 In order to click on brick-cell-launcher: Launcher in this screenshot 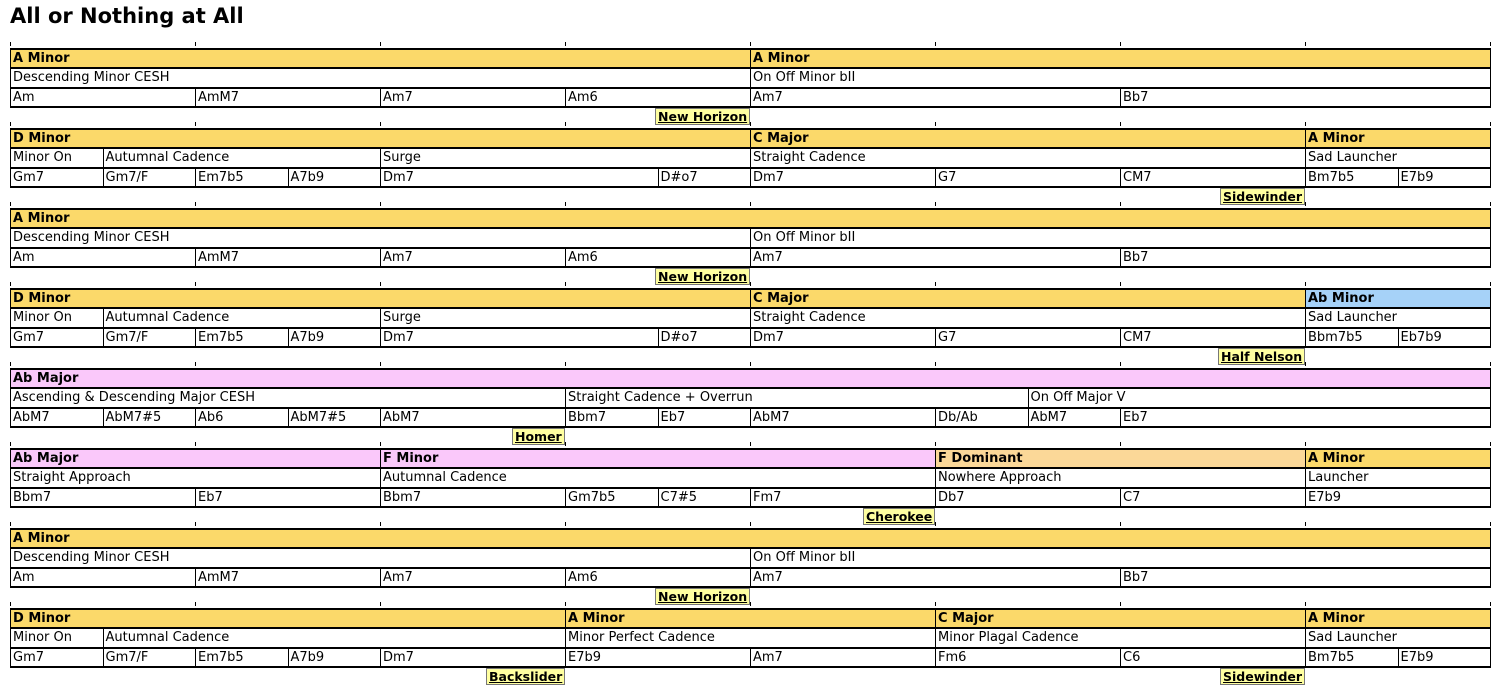, I will do `click(1398, 478)`.